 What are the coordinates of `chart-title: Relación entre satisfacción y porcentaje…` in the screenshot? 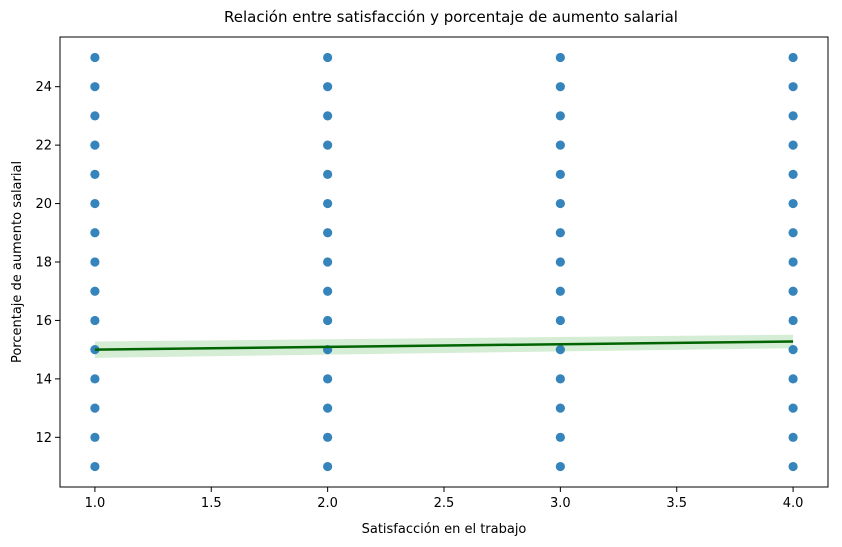 It's located at (451, 17).